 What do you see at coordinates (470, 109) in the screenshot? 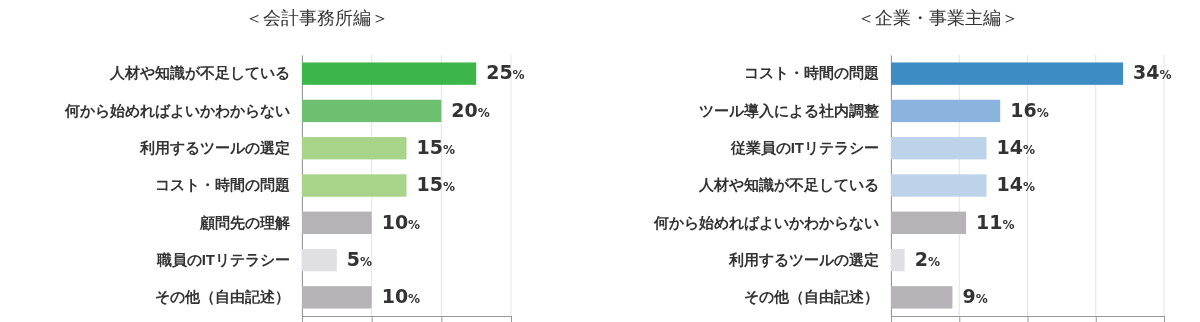
I see `data-label: 20%` at bounding box center [470, 109].